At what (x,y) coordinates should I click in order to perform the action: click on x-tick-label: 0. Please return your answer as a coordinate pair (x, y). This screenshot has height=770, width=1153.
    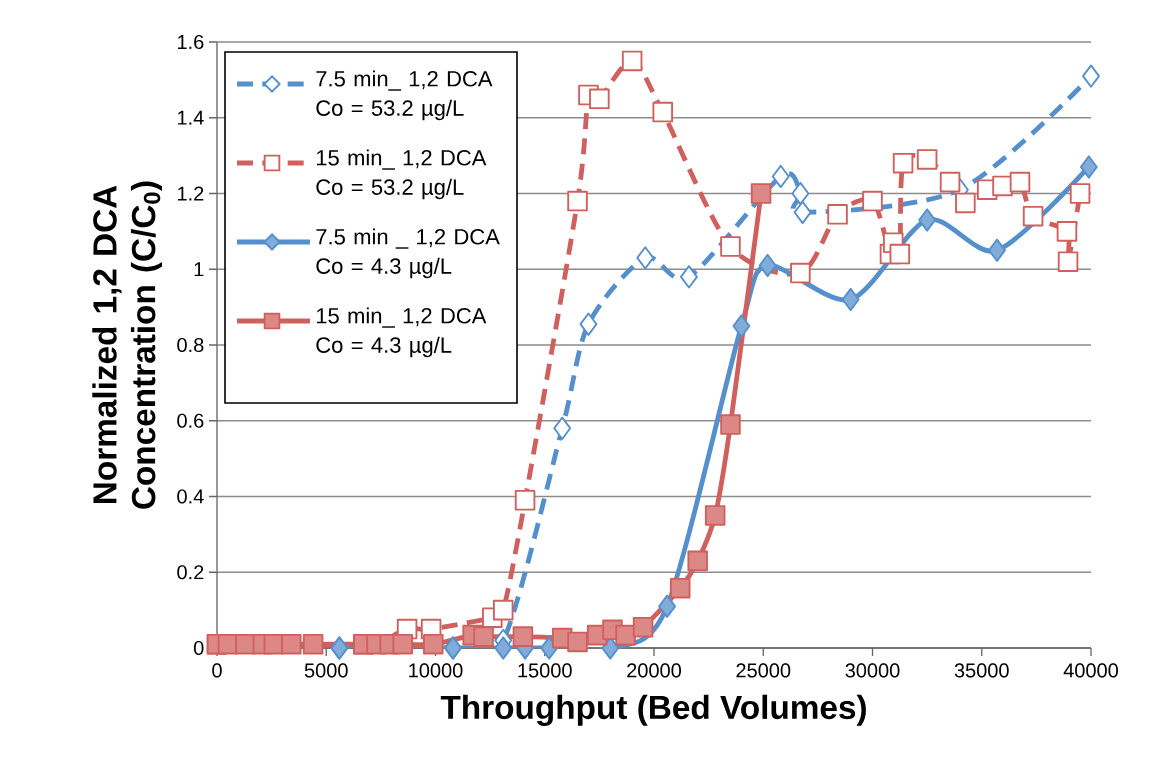
    Looking at the image, I should click on (217, 670).